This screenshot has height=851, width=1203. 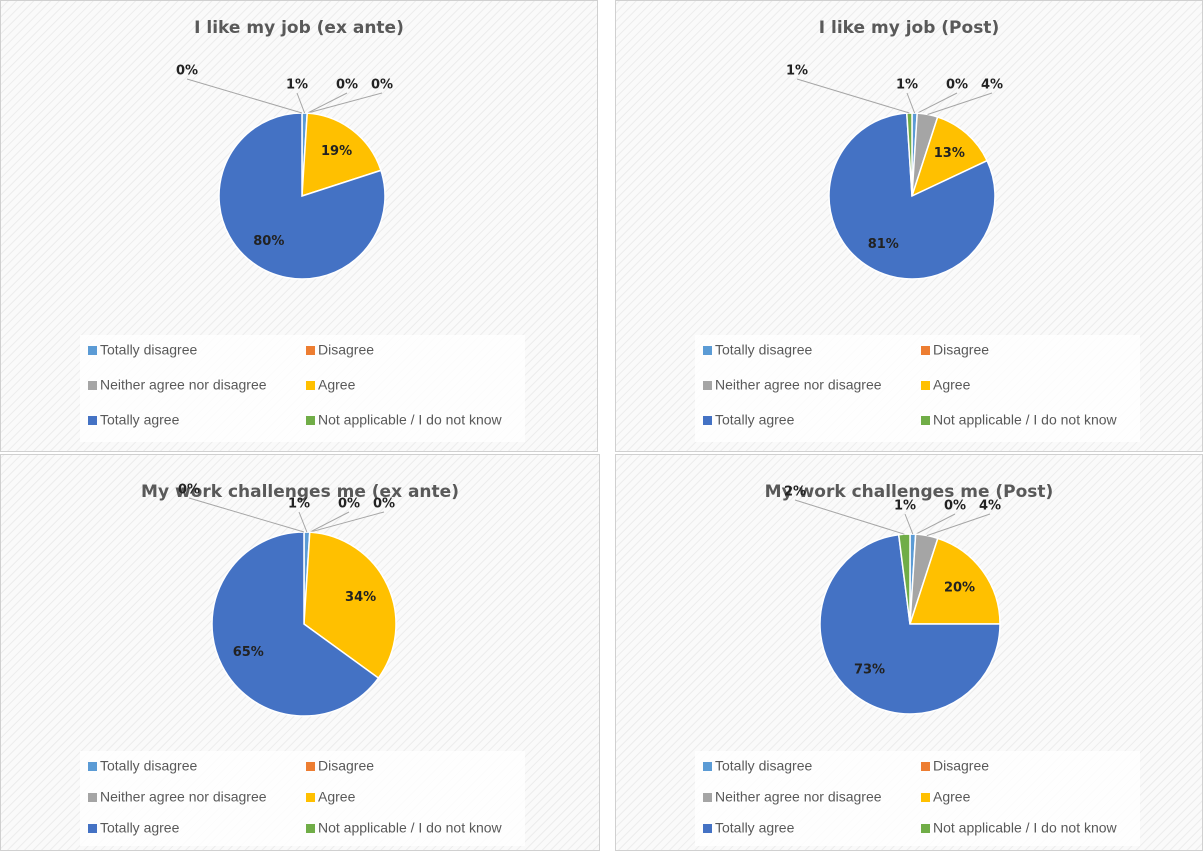 I want to click on data-label: 34%, so click(x=360, y=597).